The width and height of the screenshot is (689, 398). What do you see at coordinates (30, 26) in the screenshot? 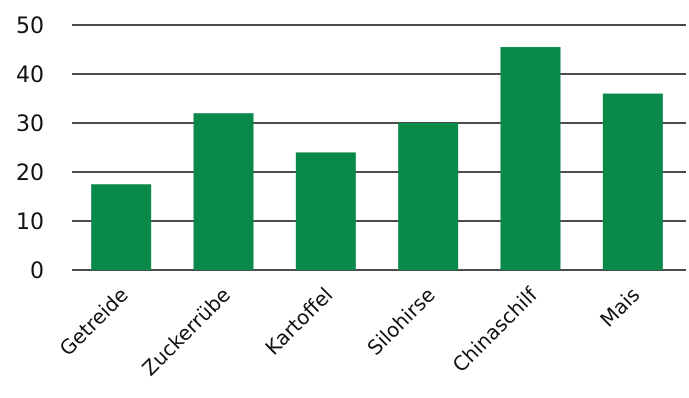
I see `y-tick-label: 50` at bounding box center [30, 26].